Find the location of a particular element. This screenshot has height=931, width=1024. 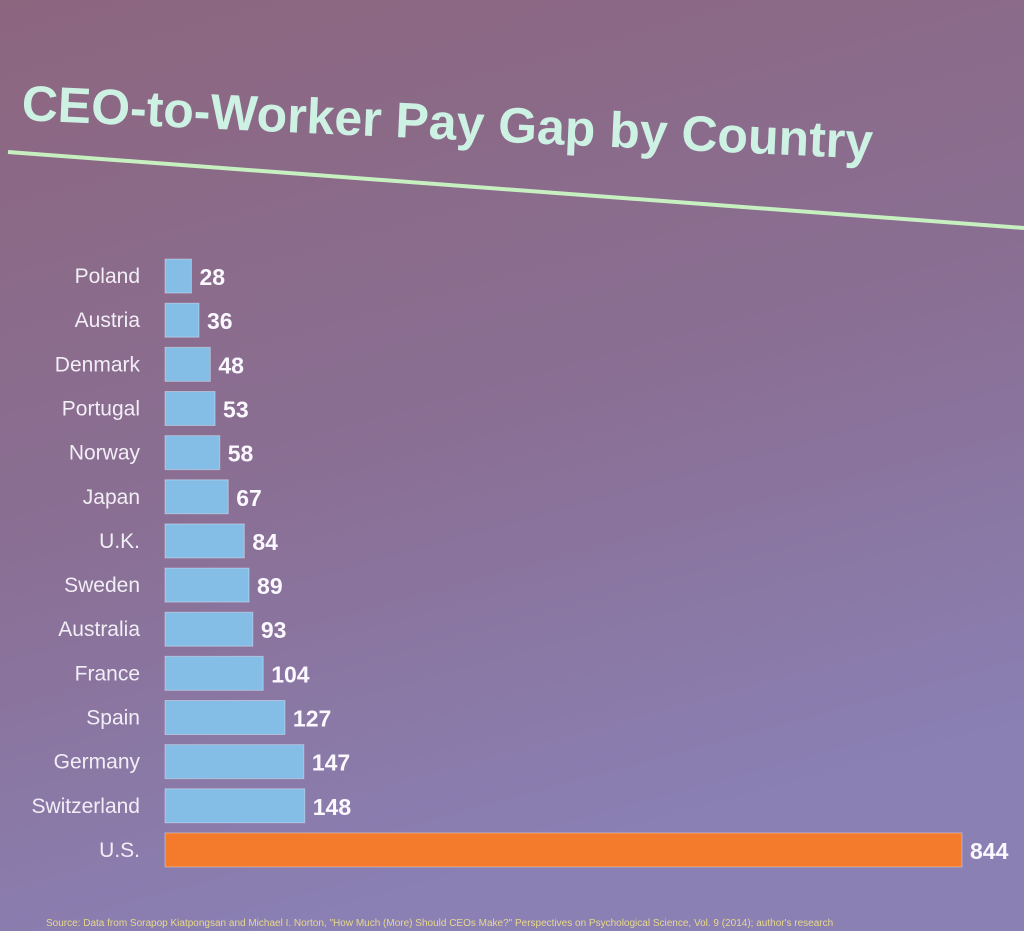

value-label: 89 is located at coordinates (270, 586).